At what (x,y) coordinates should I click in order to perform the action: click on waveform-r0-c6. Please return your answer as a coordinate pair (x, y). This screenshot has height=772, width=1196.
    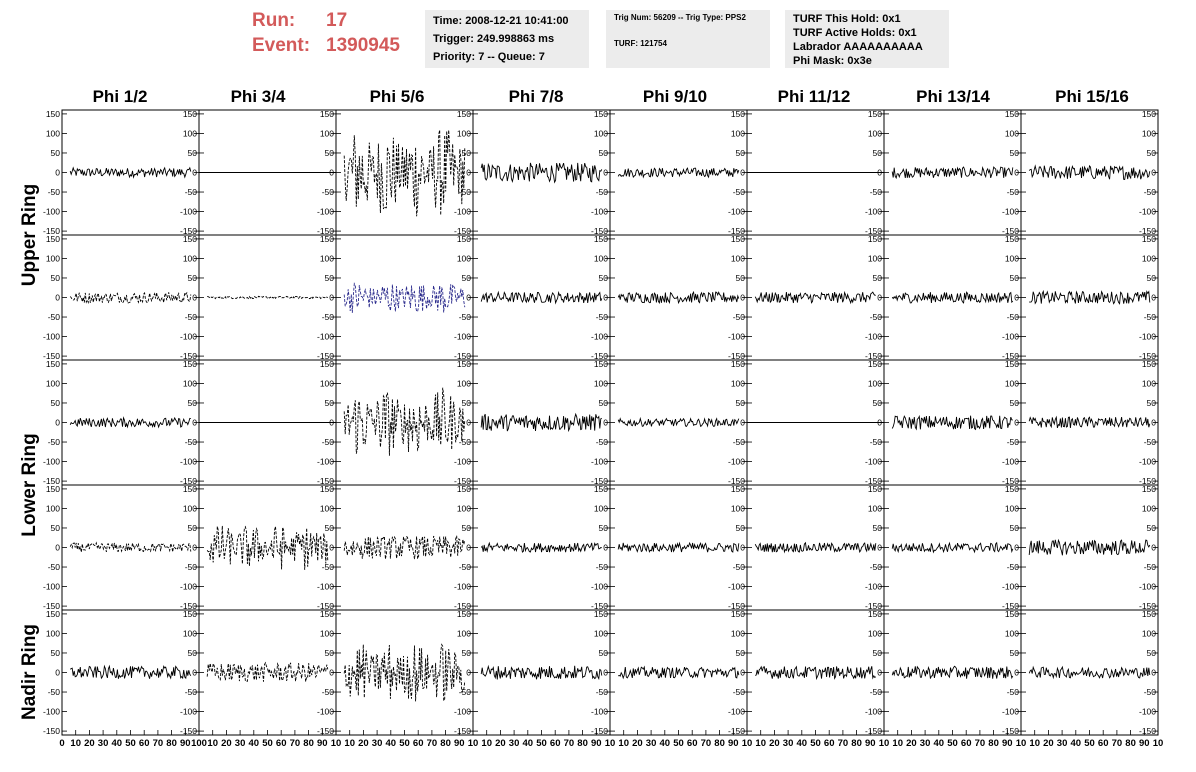
    Looking at the image, I should click on (952, 172).